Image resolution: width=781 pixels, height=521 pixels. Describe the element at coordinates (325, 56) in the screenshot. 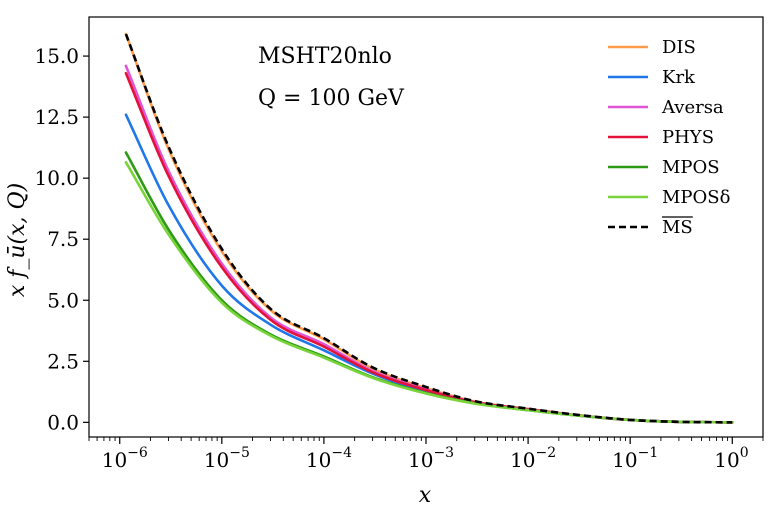

I see `annotation-model: MSHT20nlo` at that location.